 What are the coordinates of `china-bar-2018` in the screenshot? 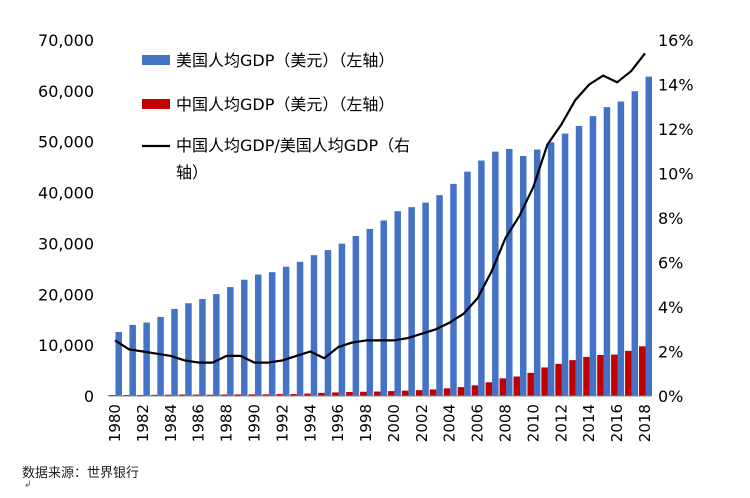 It's located at (642, 371).